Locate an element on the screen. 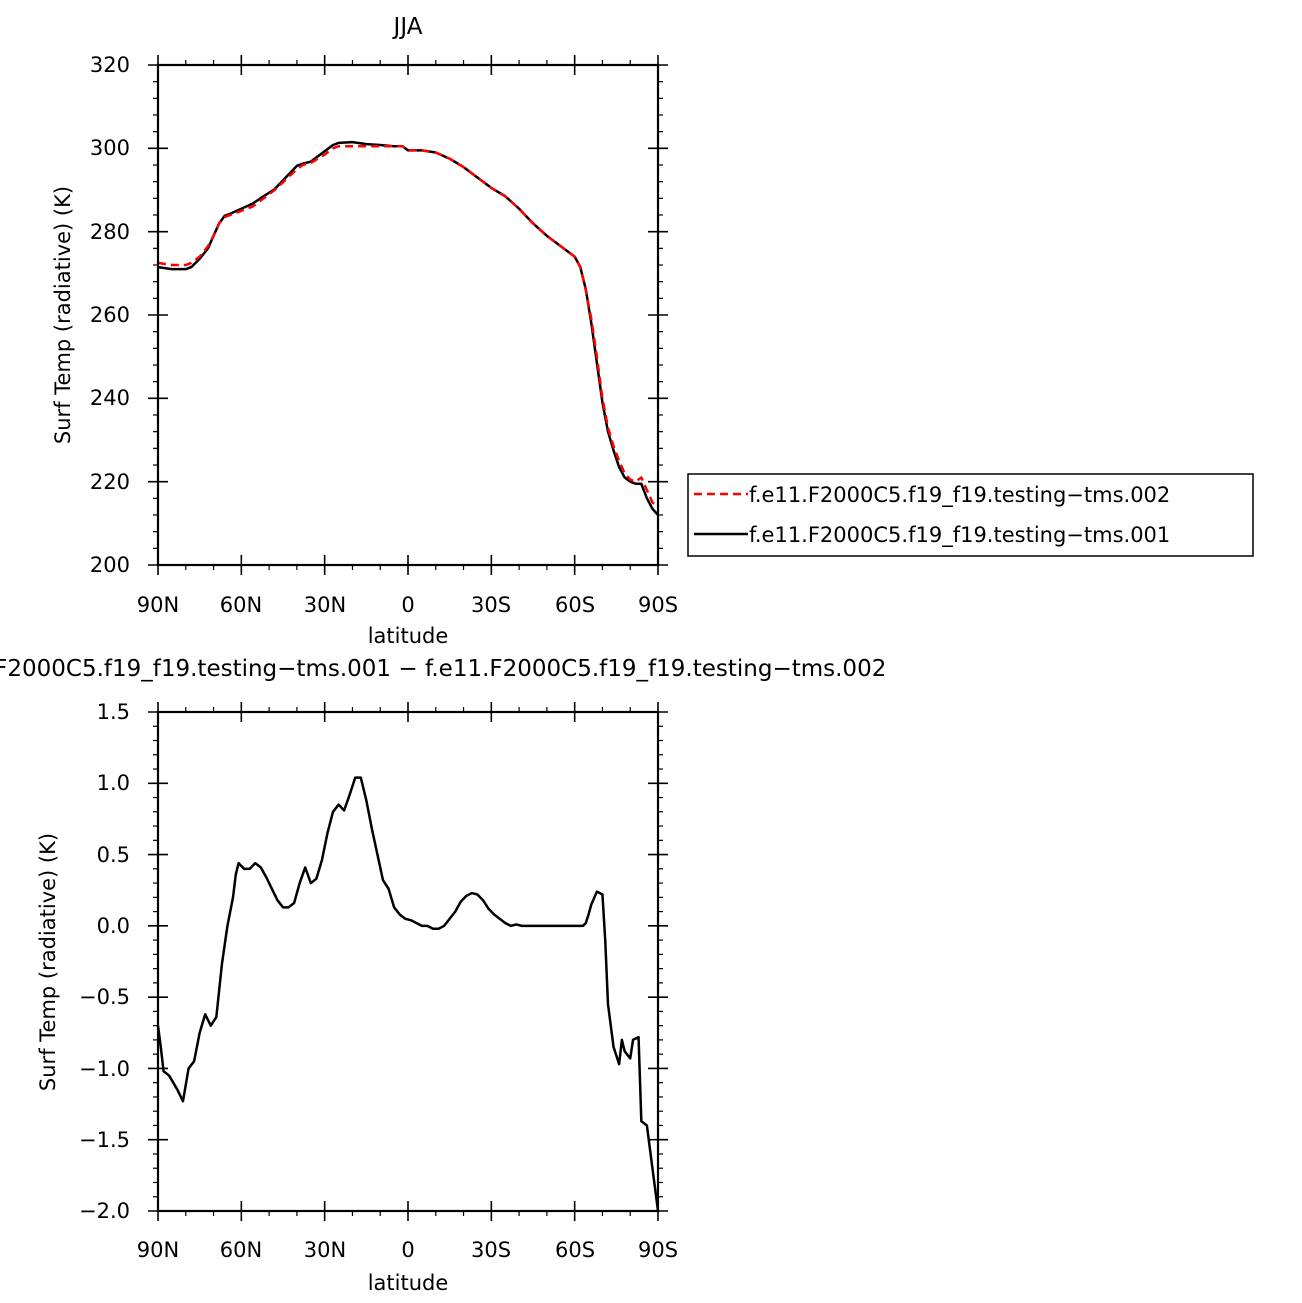 The height and width of the screenshot is (1303, 1302). y-tick-label: 200 is located at coordinates (110, 565).